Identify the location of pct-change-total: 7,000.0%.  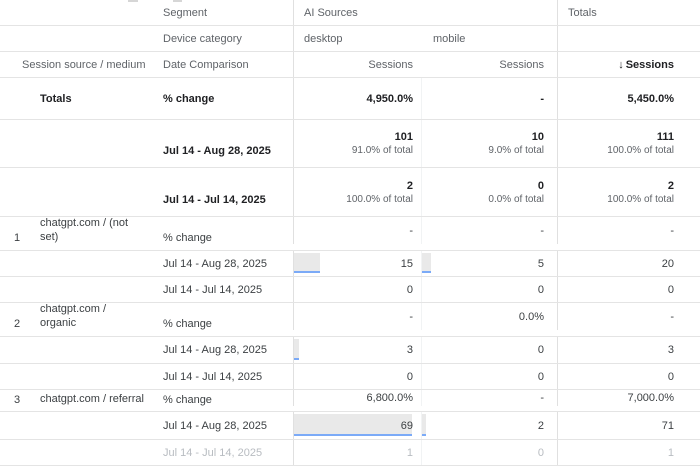
(628, 398).